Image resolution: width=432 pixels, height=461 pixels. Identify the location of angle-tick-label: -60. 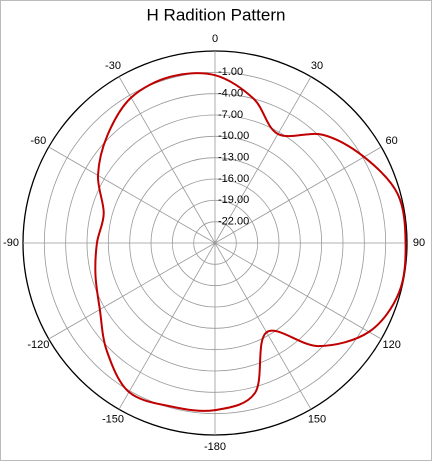
(38, 141).